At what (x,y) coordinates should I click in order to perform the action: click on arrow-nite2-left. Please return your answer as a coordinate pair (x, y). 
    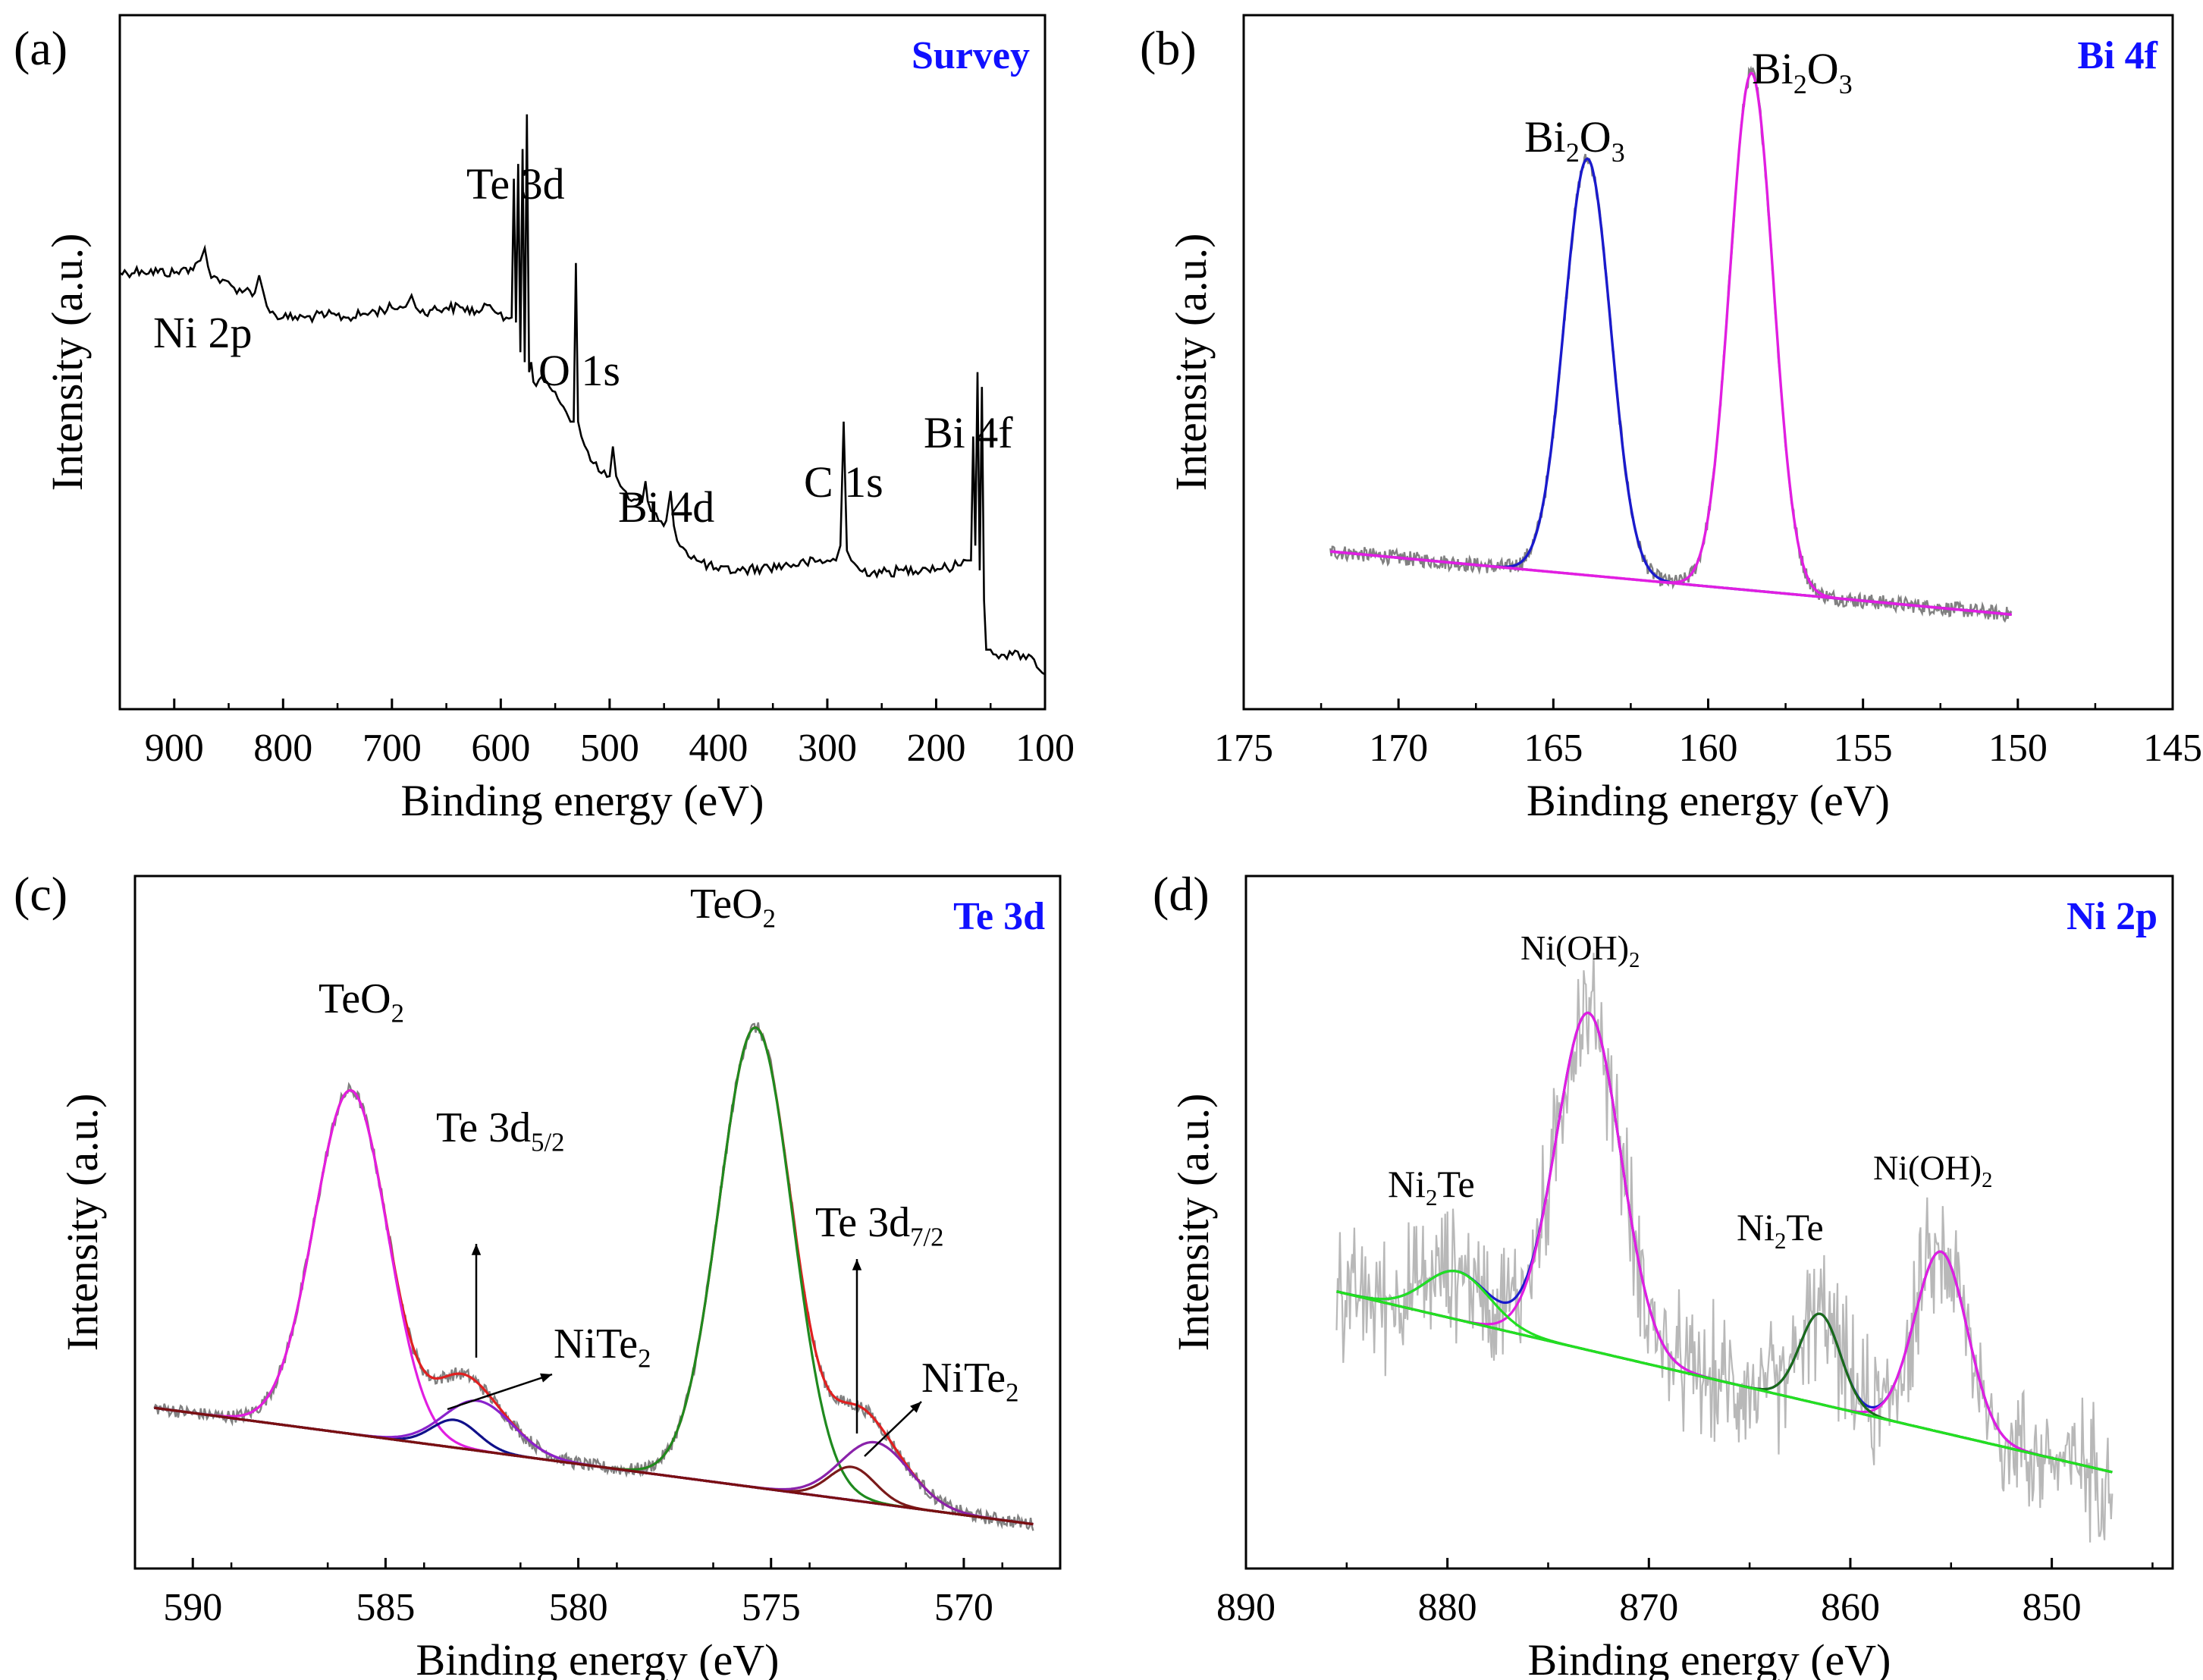
    Looking at the image, I should click on (500, 1392).